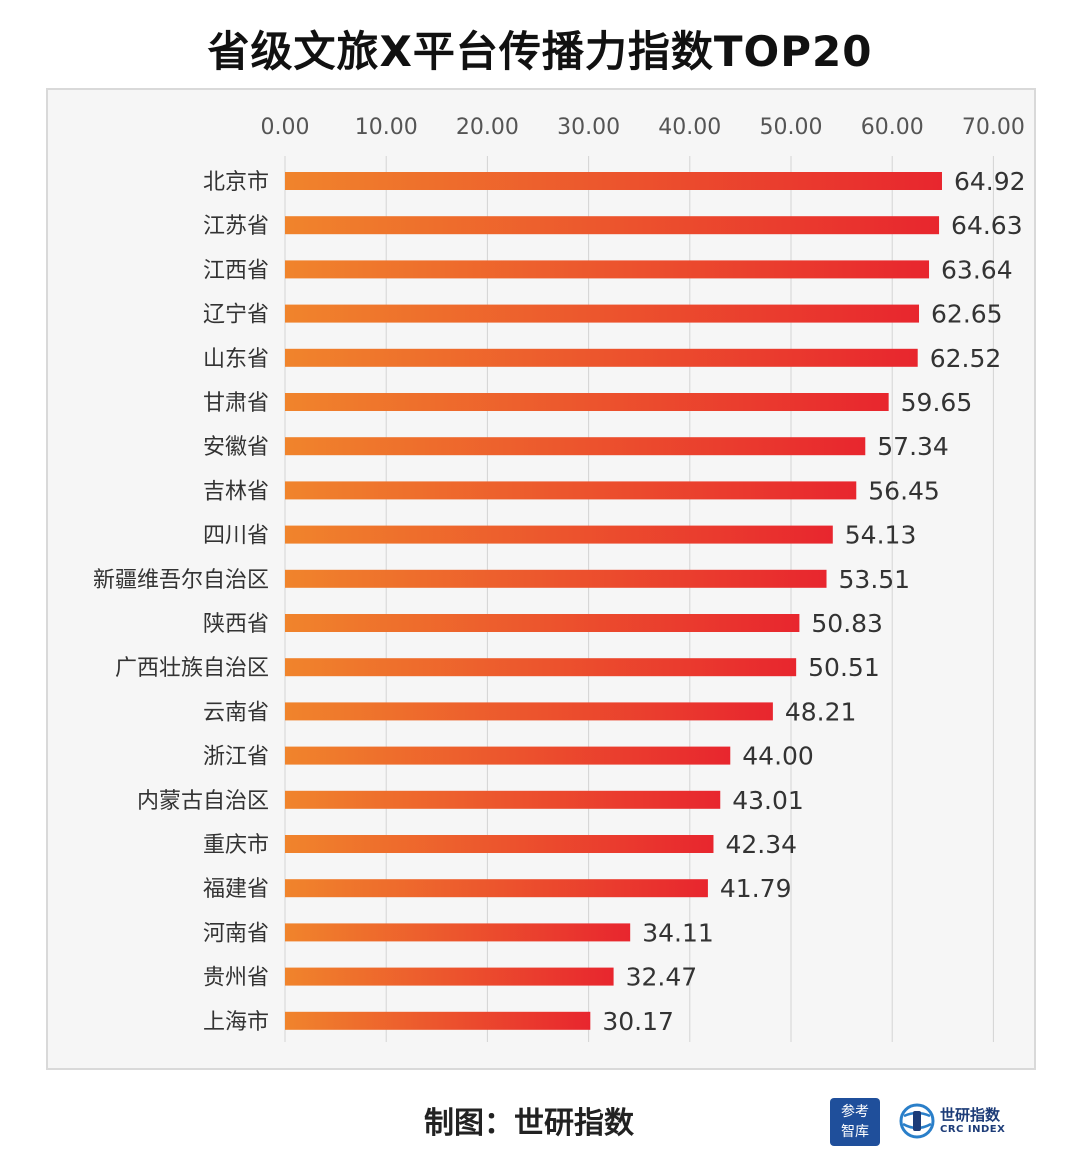  What do you see at coordinates (236, 845) in the screenshot?
I see `category-label: 重庆市` at bounding box center [236, 845].